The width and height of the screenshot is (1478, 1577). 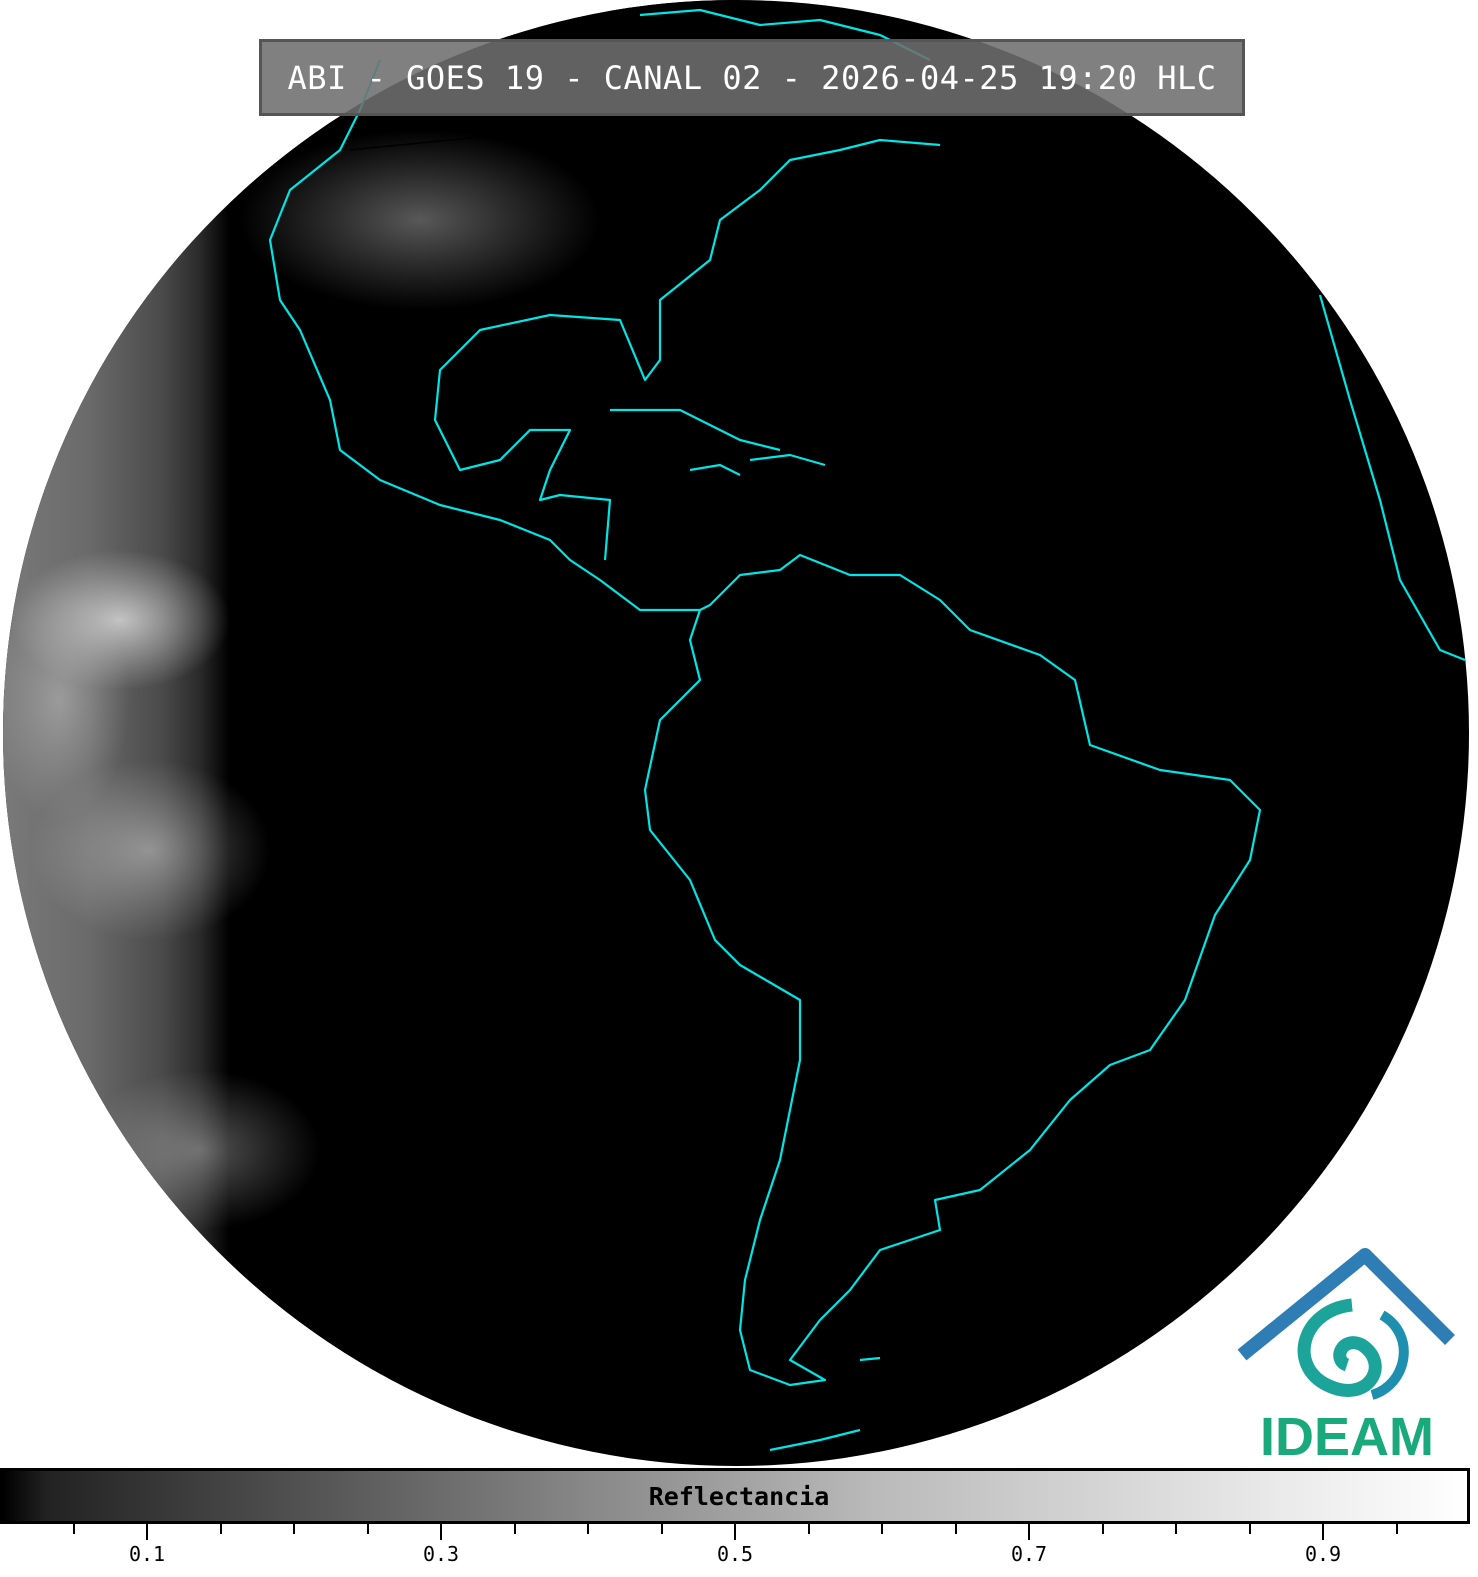 I want to click on colorbar-label: Reflectancia, so click(x=739, y=1496).